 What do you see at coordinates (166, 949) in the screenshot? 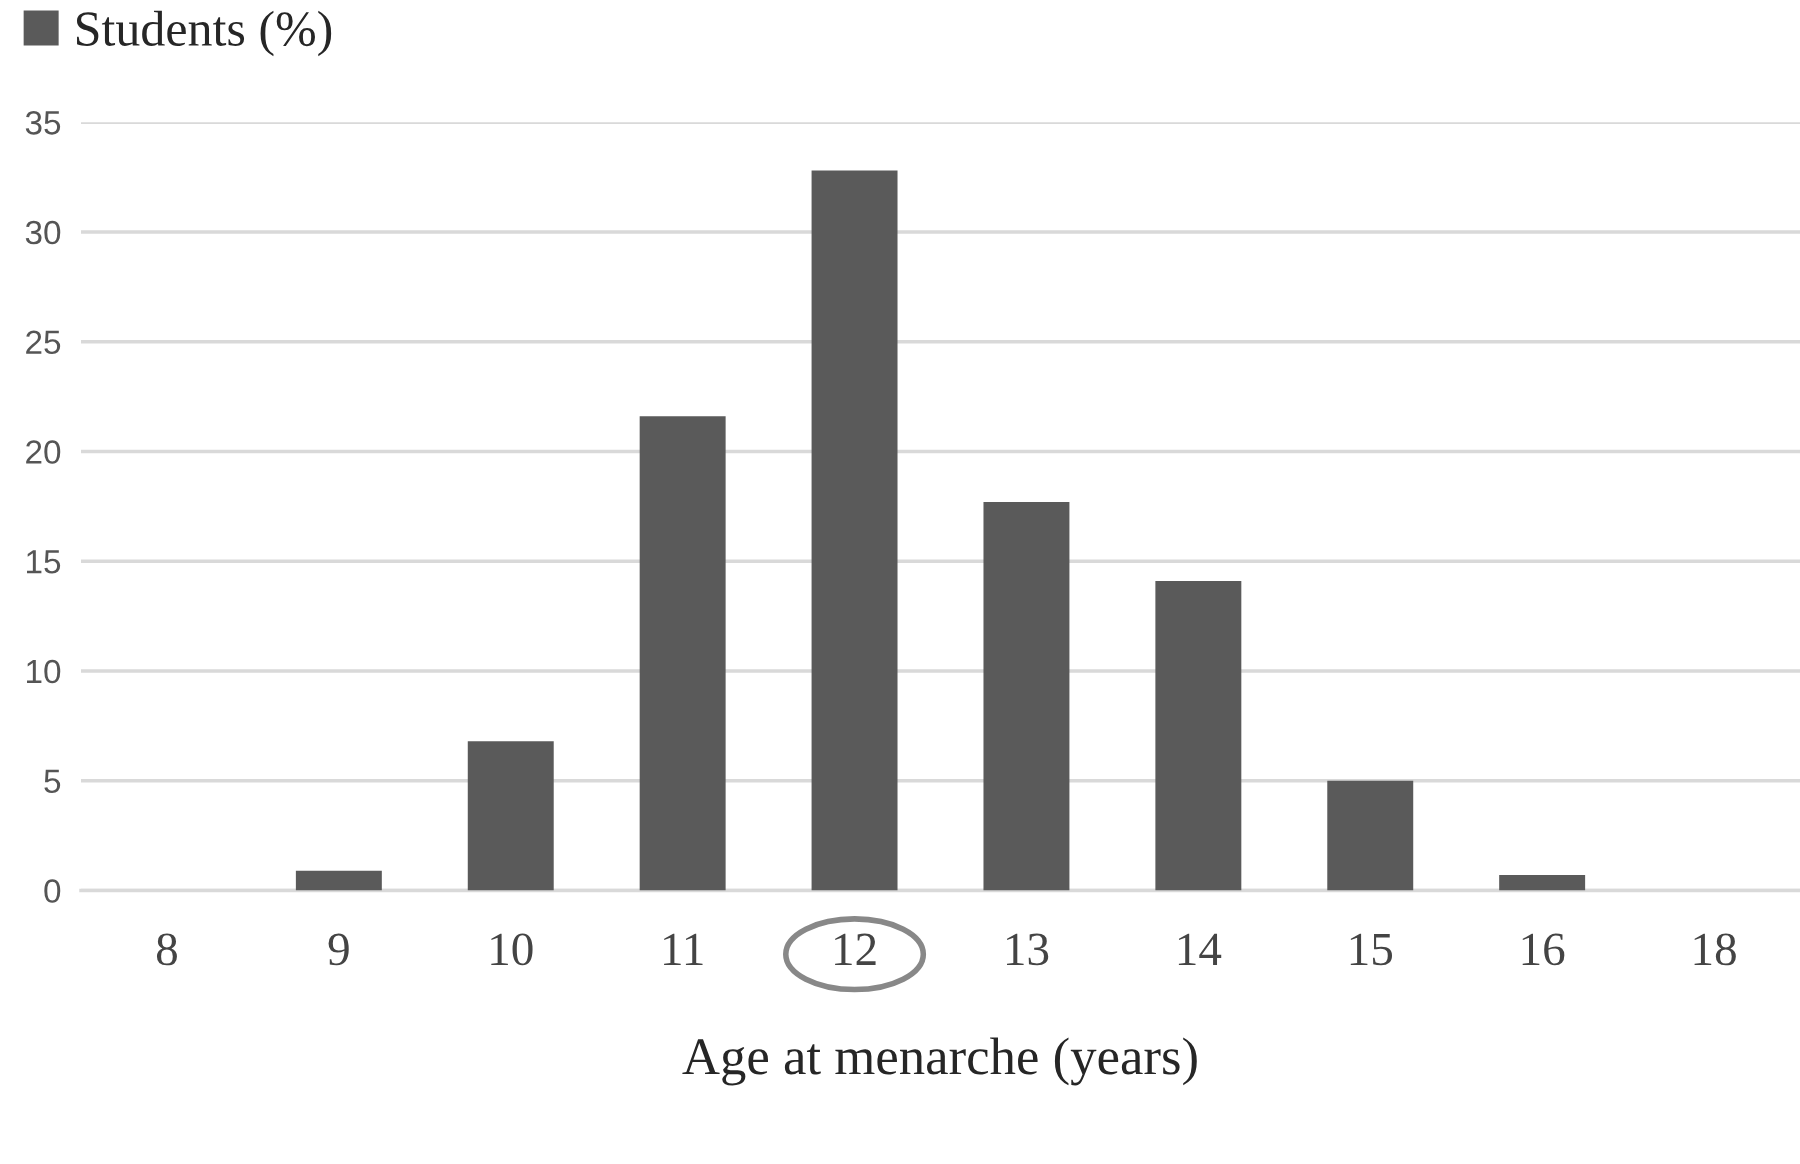
I see `x-tick-label: 8` at bounding box center [166, 949].